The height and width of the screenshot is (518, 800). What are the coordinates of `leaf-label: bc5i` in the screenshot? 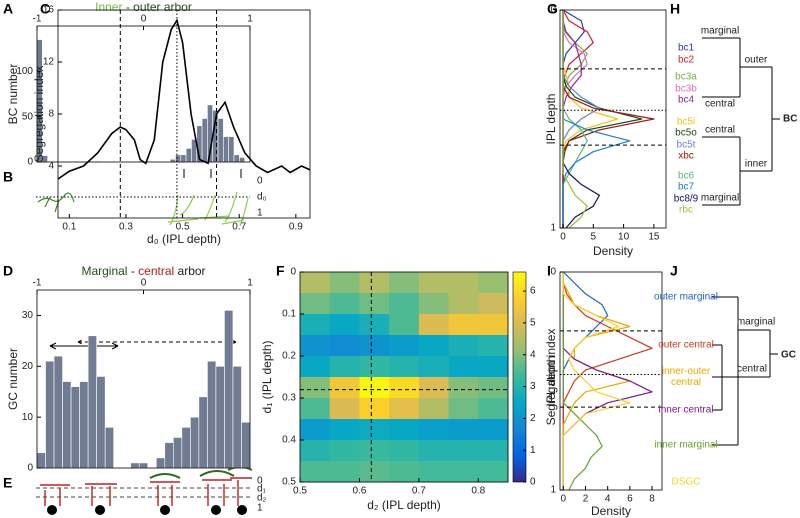 It's located at (686, 122).